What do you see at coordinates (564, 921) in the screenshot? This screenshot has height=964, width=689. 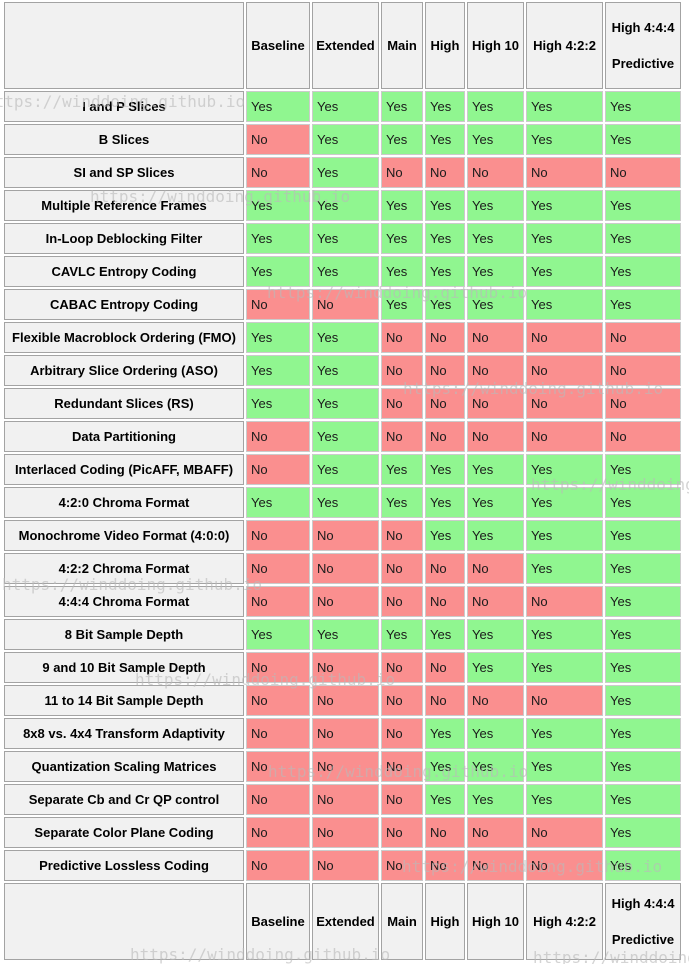 I see `column-header-label: High 4:2:2` at bounding box center [564, 921].